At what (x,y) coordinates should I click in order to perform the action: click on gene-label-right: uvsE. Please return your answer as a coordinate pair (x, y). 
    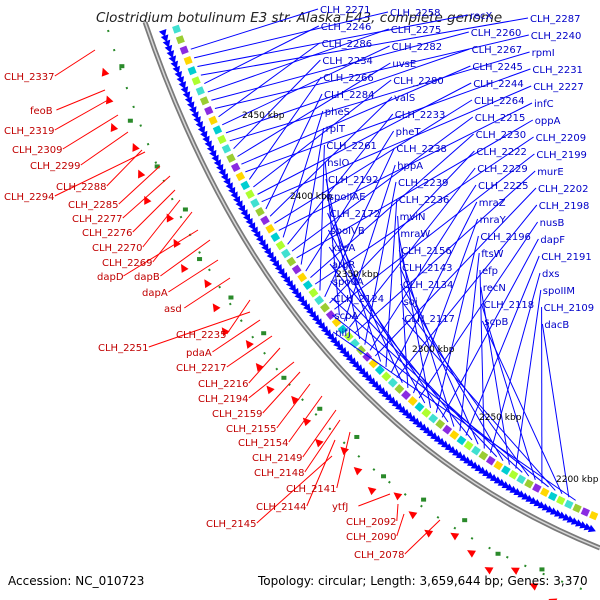
    Looking at the image, I should click on (404, 64).